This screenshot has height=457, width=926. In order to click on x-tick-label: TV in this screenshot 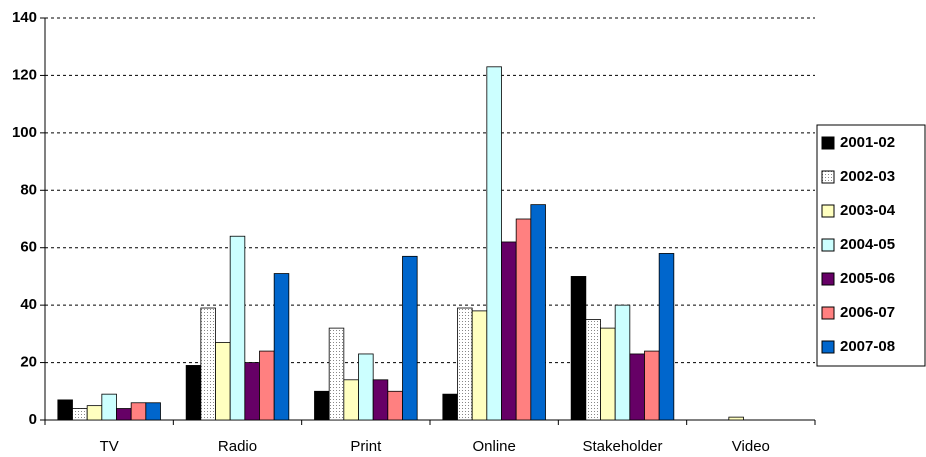, I will do `click(109, 446)`.